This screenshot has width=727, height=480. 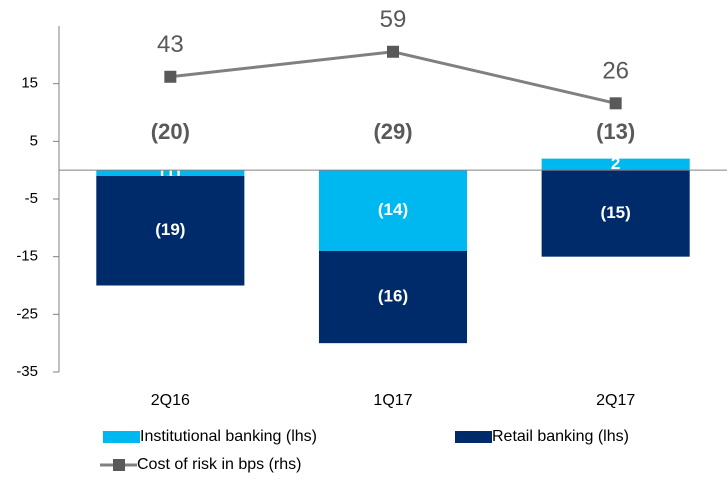 I want to click on y-tick-label: -5, so click(x=31, y=198).